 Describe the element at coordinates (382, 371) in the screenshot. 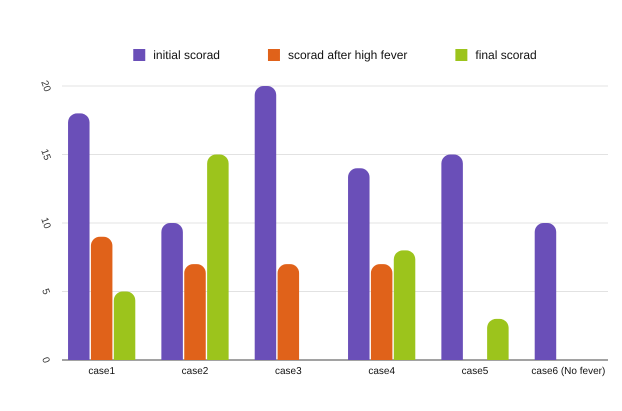

I see `x-tick-label: case4` at that location.